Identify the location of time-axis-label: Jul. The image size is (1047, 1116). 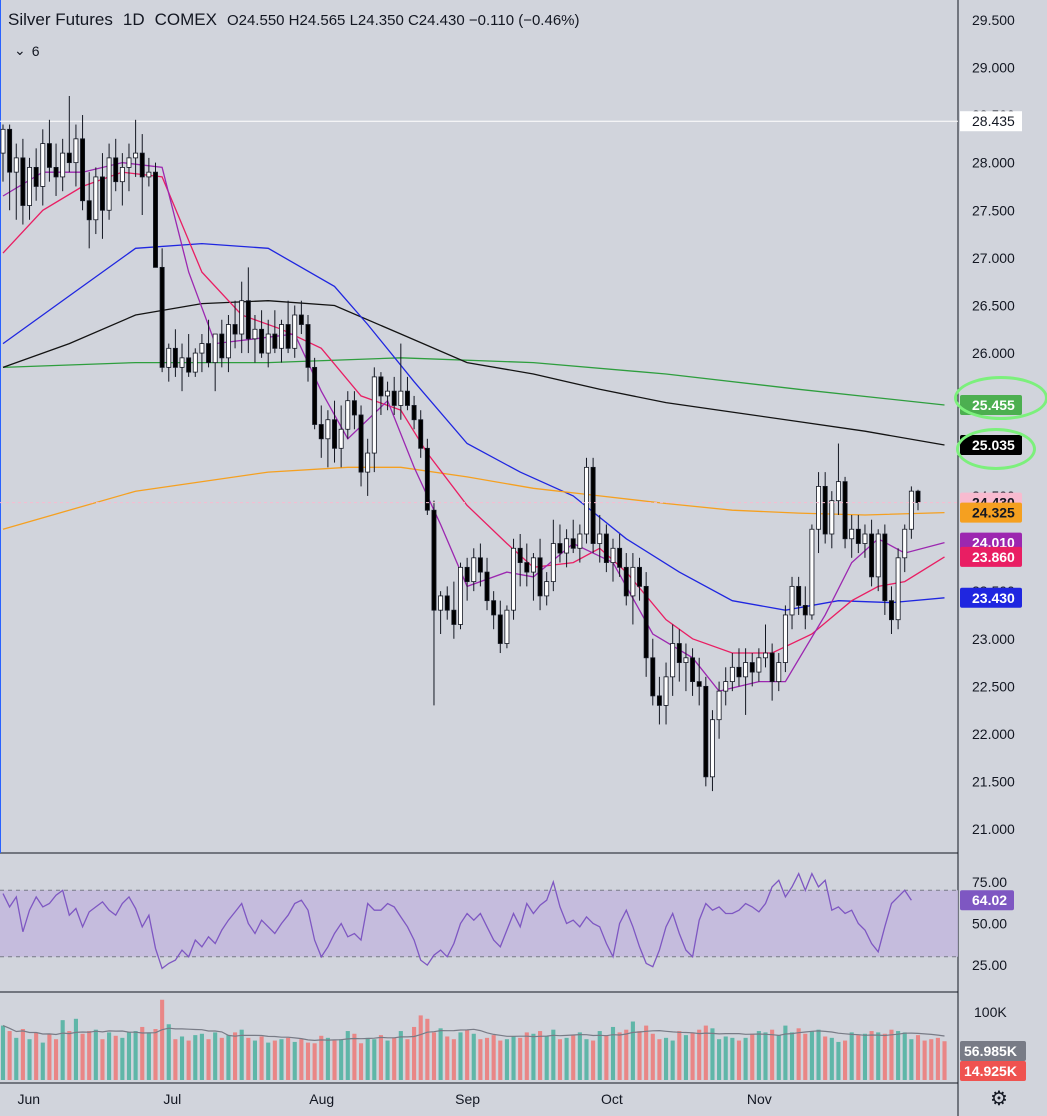
(172, 1099).